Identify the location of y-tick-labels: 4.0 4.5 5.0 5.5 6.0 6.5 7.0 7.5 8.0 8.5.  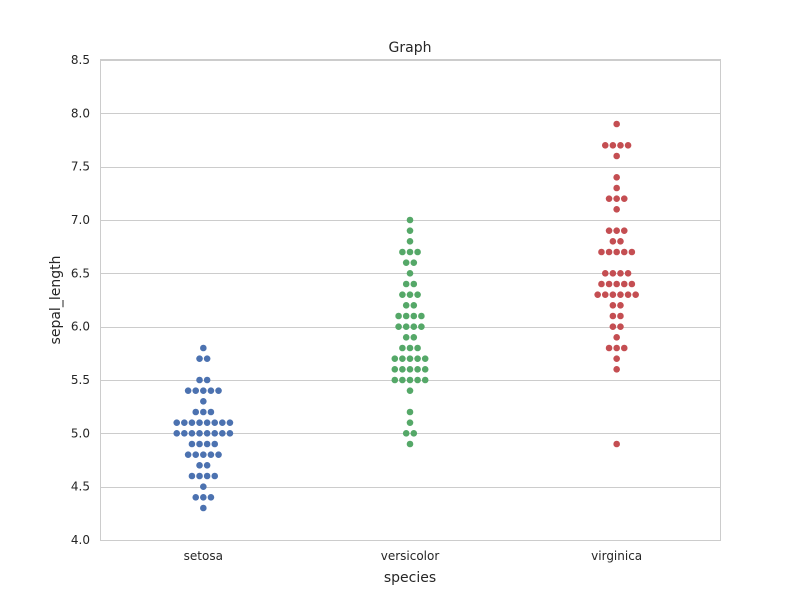
(80, 300).